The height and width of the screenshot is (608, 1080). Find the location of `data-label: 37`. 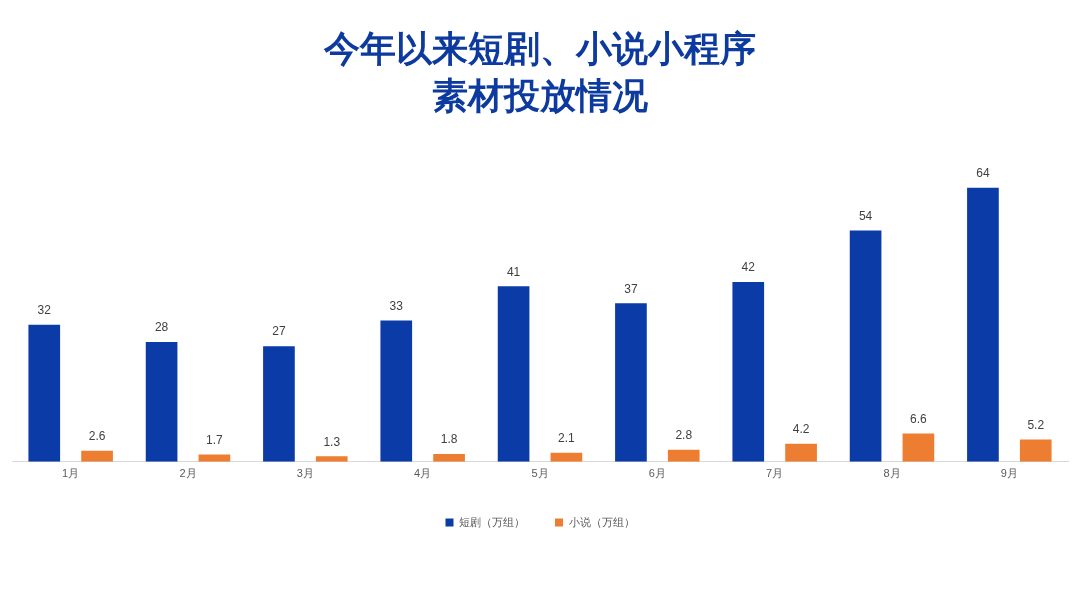

data-label: 37 is located at coordinates (631, 288).